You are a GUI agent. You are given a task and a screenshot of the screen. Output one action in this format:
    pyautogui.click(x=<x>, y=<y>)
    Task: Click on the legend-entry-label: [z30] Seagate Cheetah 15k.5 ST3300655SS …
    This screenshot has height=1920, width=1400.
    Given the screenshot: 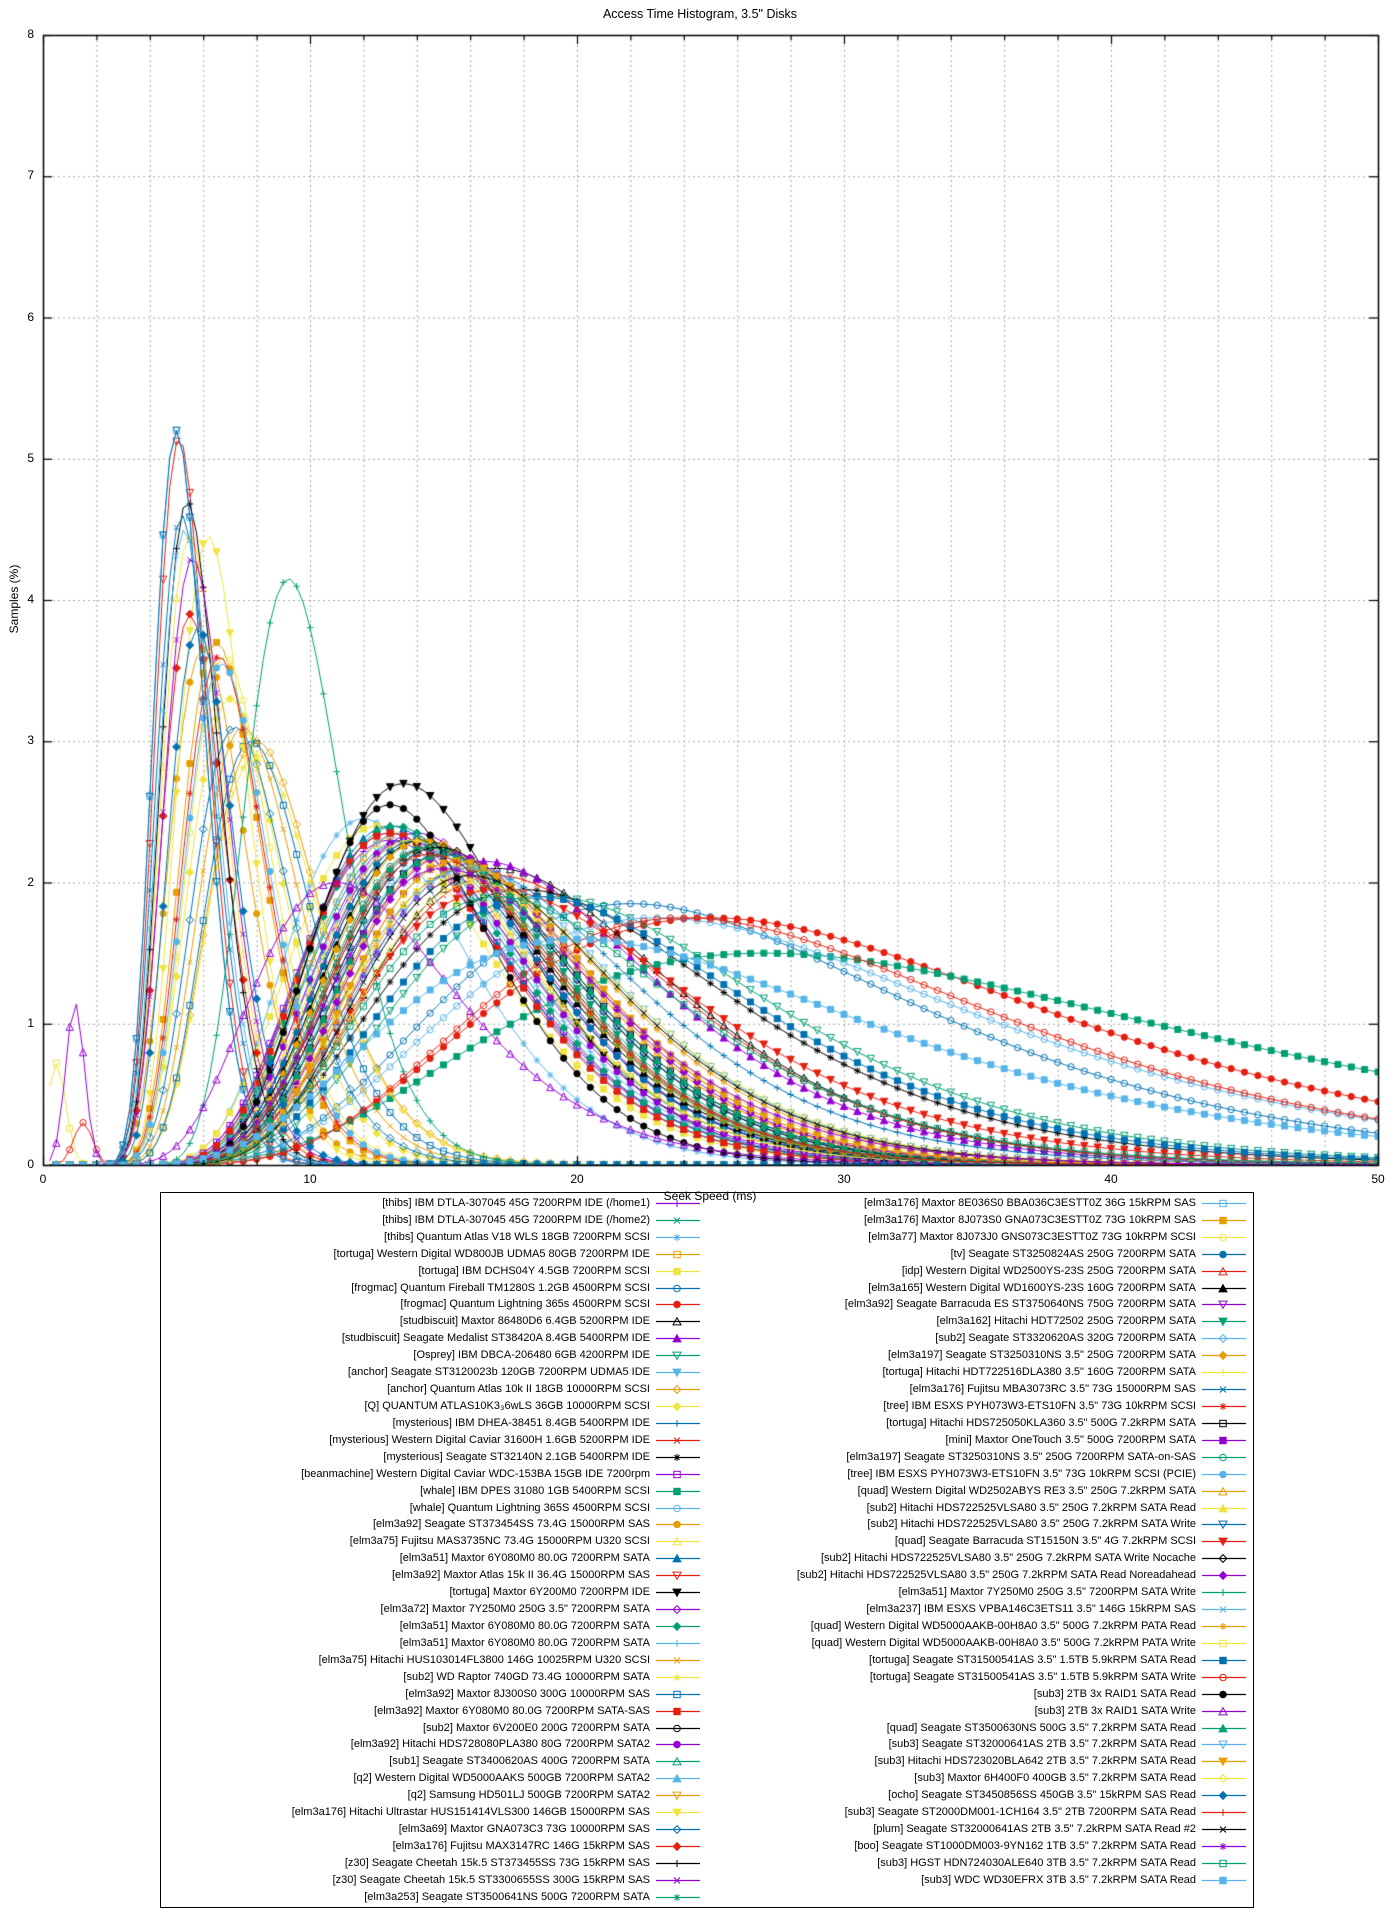 What is the action you would take?
    pyautogui.click(x=491, y=1879)
    